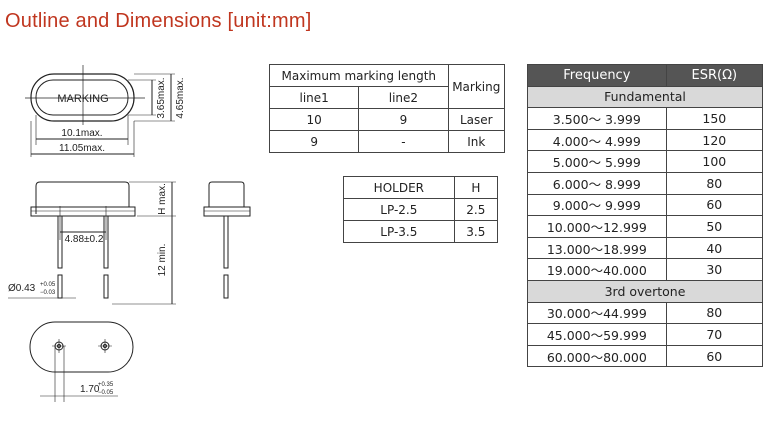  I want to click on table-row: 10.000〜12.999 50, so click(645, 226).